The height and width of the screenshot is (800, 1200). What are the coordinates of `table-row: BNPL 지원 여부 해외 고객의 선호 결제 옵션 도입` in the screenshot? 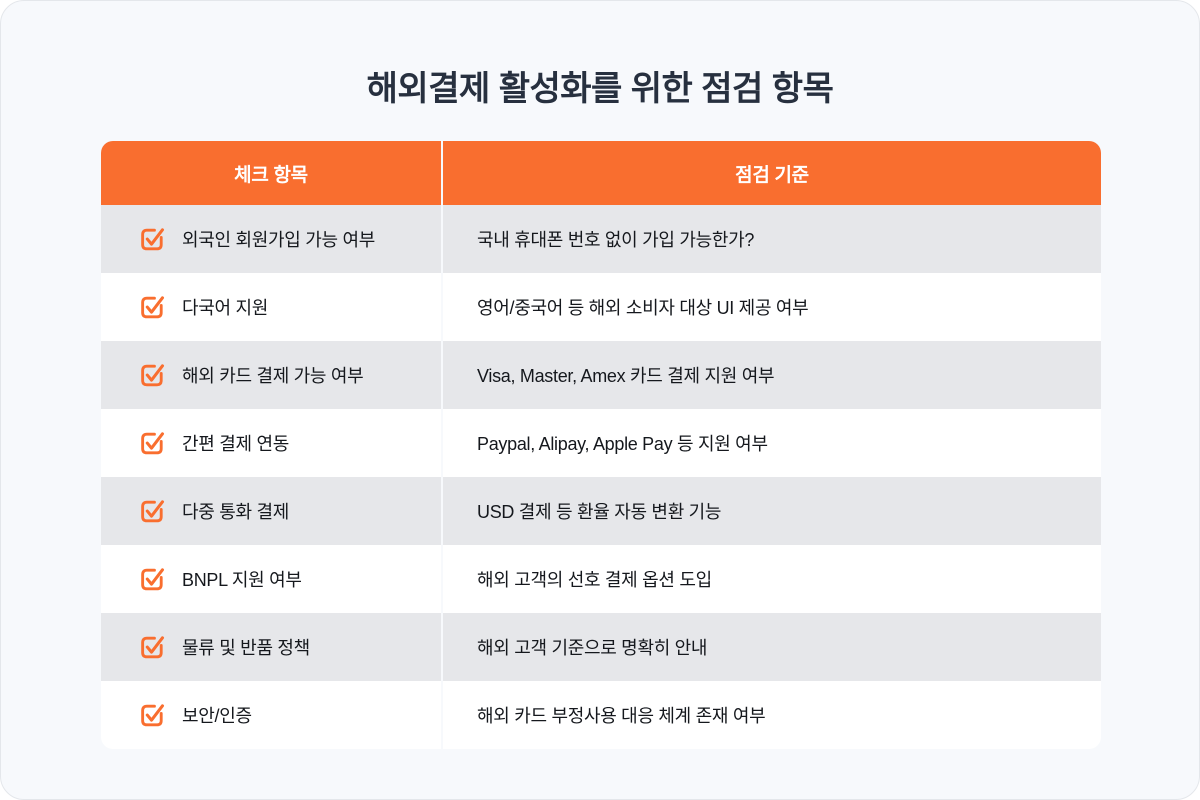 It's located at (601, 579).